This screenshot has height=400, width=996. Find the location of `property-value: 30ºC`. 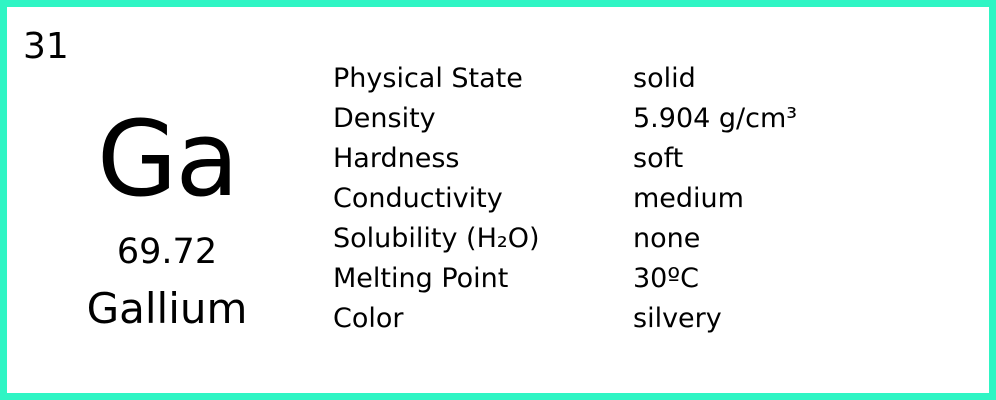

property-value: 30ºC is located at coordinates (666, 278).